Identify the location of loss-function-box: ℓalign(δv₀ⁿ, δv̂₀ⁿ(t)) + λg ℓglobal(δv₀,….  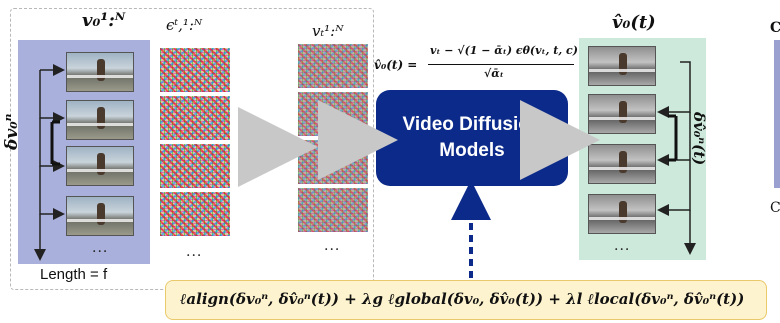
(466, 300).